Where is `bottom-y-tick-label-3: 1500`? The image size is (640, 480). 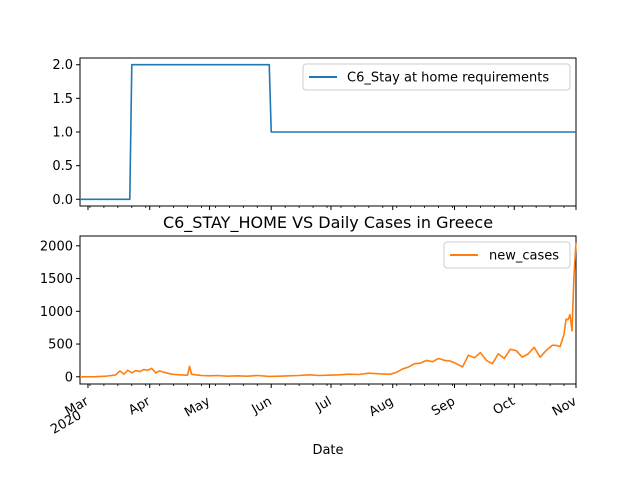
bottom-y-tick-label-3: 1500 is located at coordinates (56, 279).